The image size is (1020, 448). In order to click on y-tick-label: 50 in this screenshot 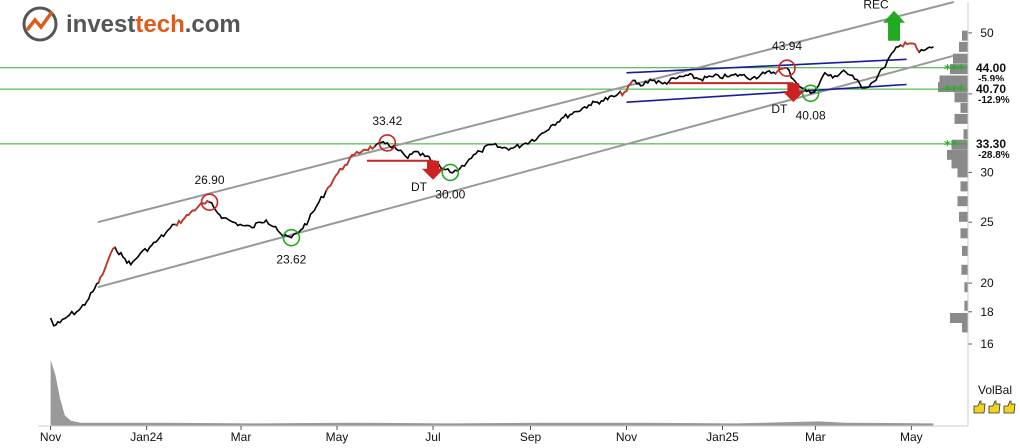, I will do `click(987, 33)`.